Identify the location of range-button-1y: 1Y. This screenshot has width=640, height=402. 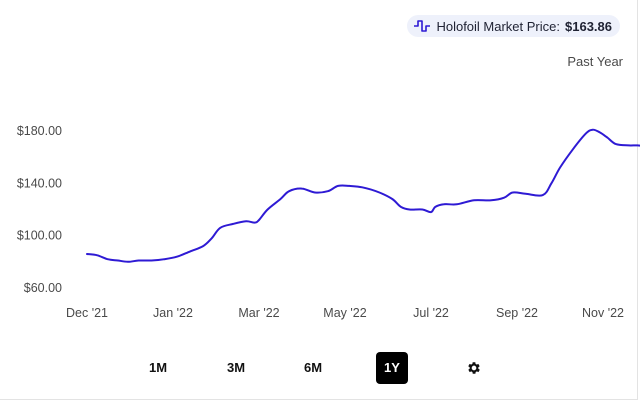
(392, 368).